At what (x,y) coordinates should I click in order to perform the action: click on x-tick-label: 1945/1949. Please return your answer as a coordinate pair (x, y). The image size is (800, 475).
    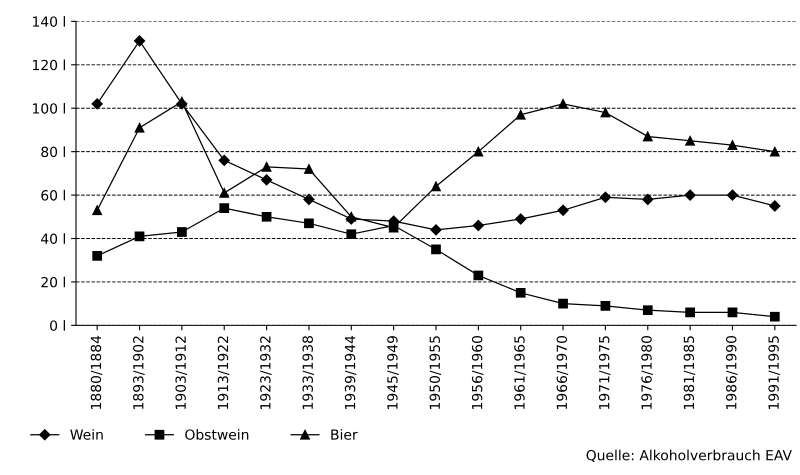
    Looking at the image, I should click on (393, 372).